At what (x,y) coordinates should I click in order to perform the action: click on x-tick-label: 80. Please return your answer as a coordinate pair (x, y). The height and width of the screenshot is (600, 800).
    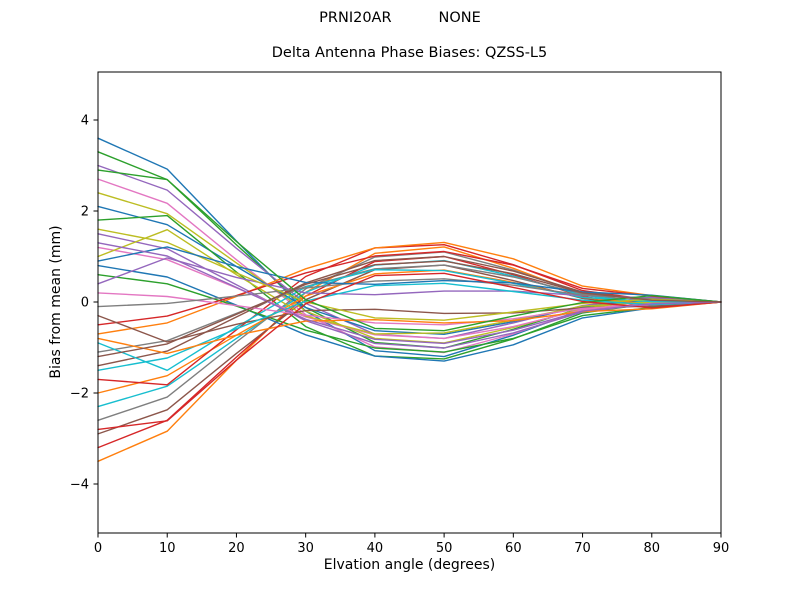
    Looking at the image, I should click on (652, 548).